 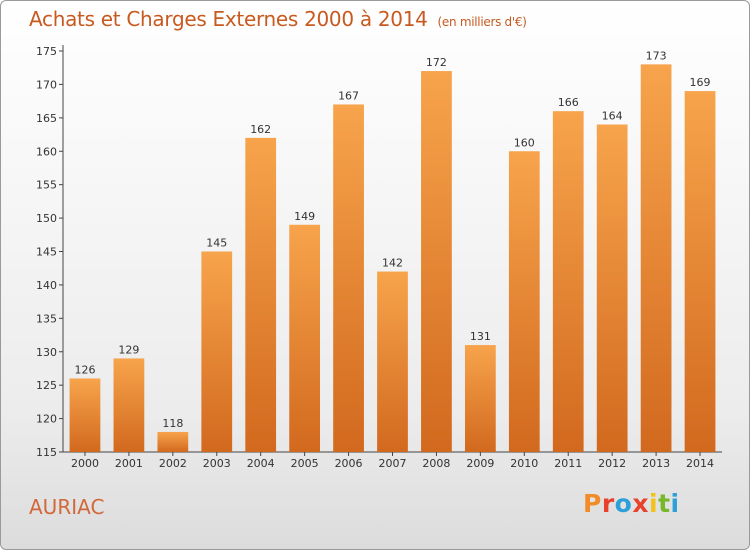 I want to click on x-tick-label-2010: 2010, so click(x=524, y=463).